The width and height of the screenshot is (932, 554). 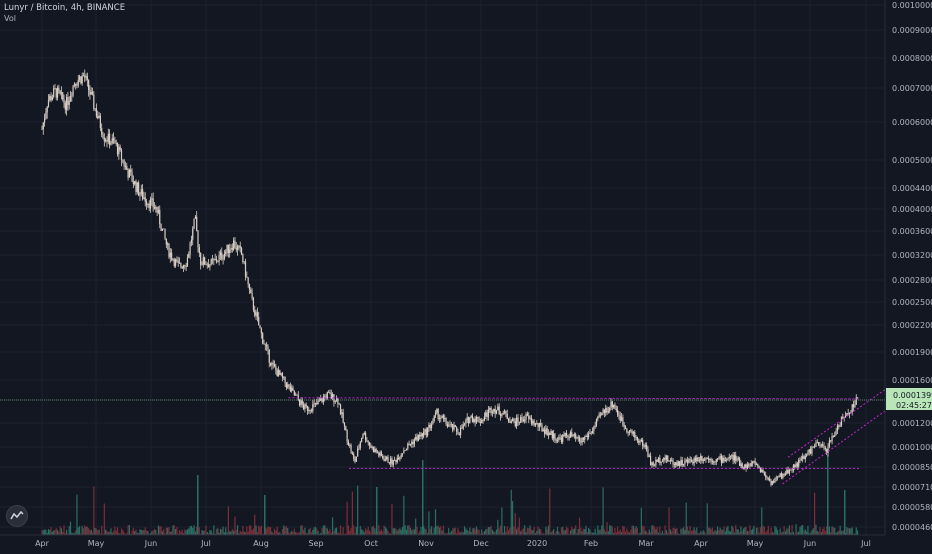 I want to click on volume-spike, so click(x=845, y=512).